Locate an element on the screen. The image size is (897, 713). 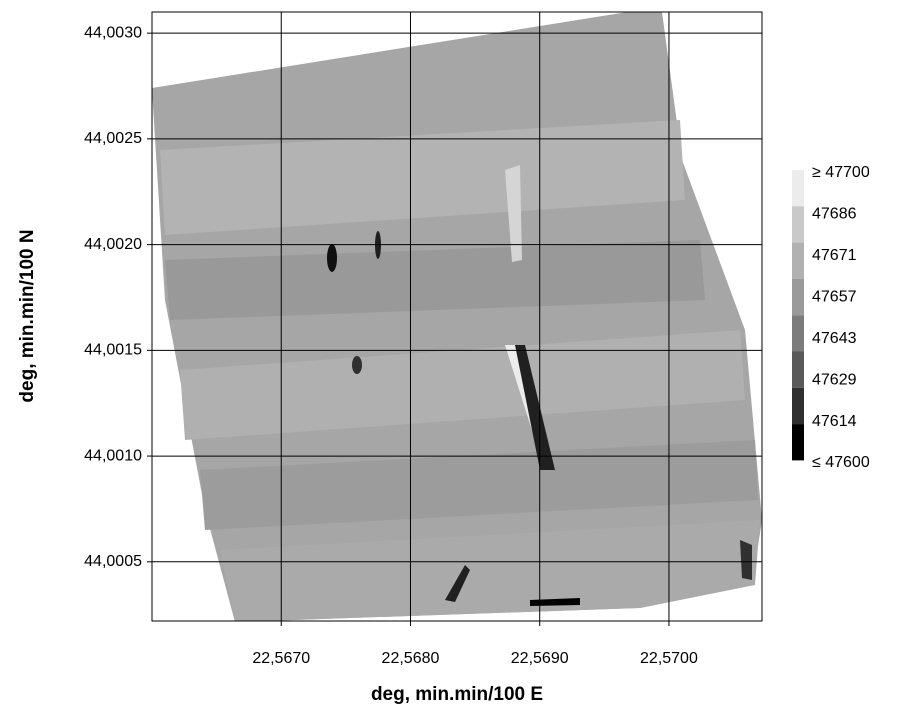
x-tick-label: 22,5700 is located at coordinates (669, 658).